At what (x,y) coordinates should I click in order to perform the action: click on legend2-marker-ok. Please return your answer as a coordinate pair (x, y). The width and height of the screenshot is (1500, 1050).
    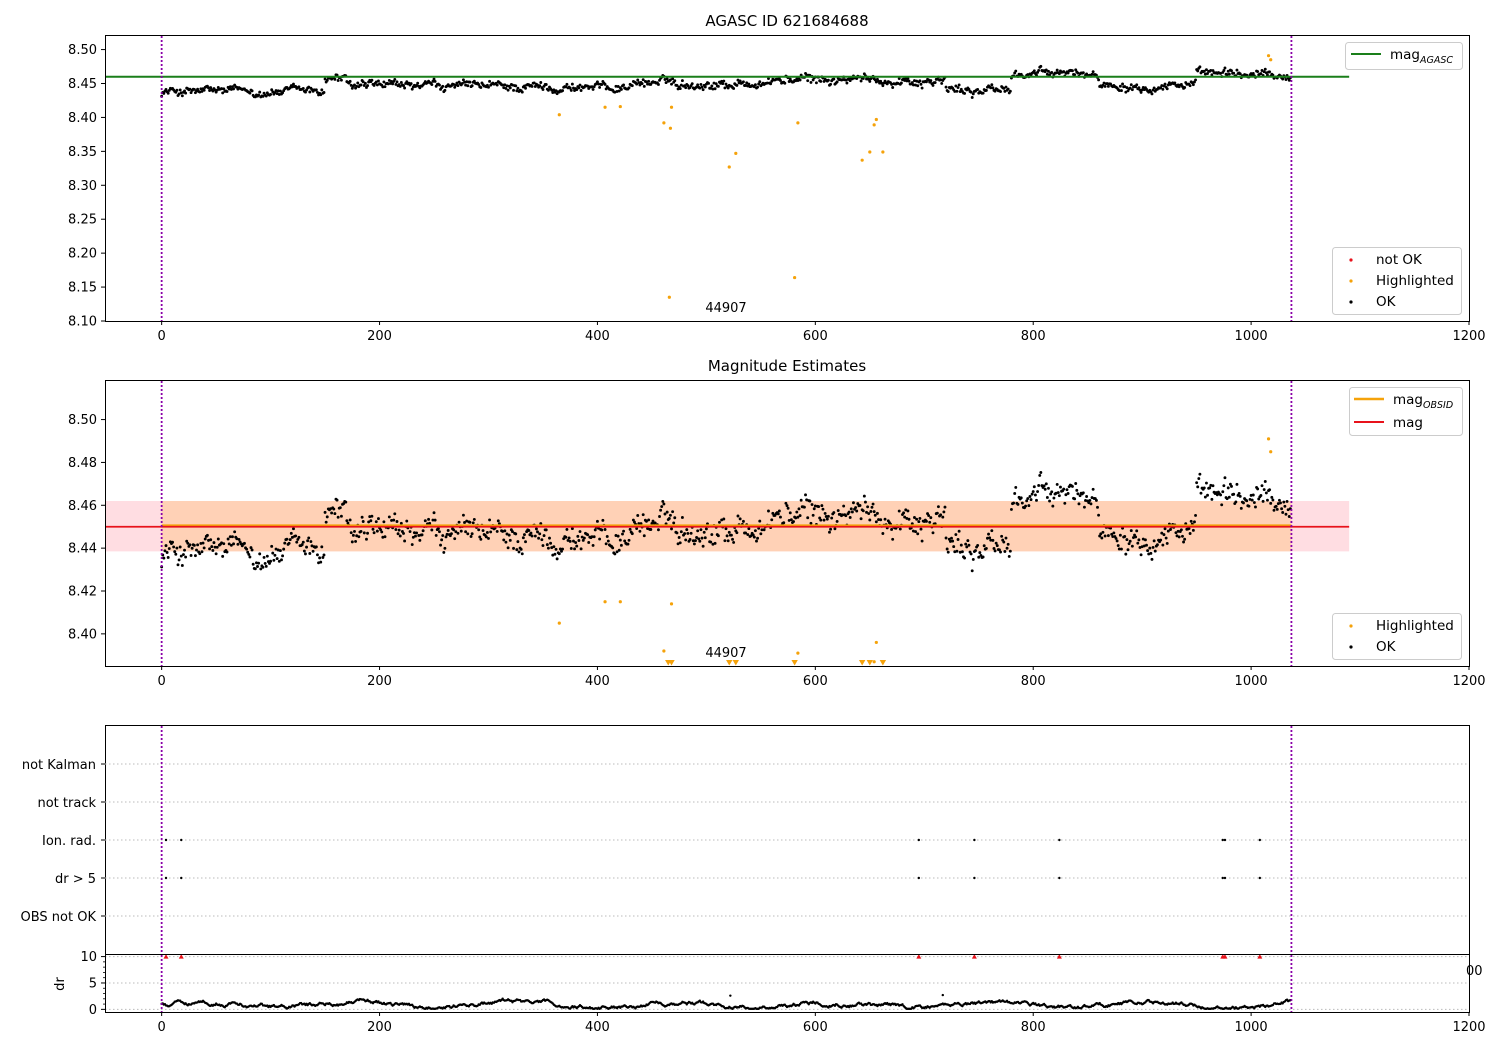
    Looking at the image, I should click on (1351, 647).